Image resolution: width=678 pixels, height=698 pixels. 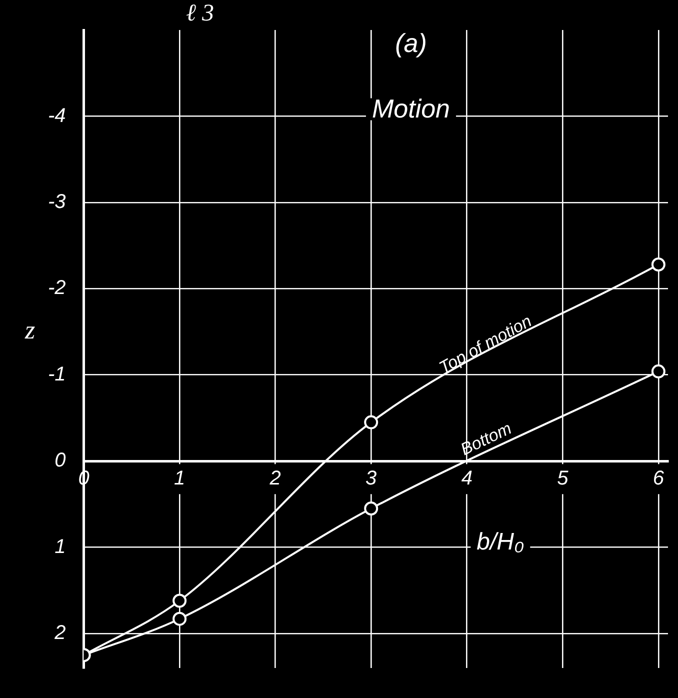 What do you see at coordinates (57, 115) in the screenshot?
I see `y-tick-label: -4` at bounding box center [57, 115].